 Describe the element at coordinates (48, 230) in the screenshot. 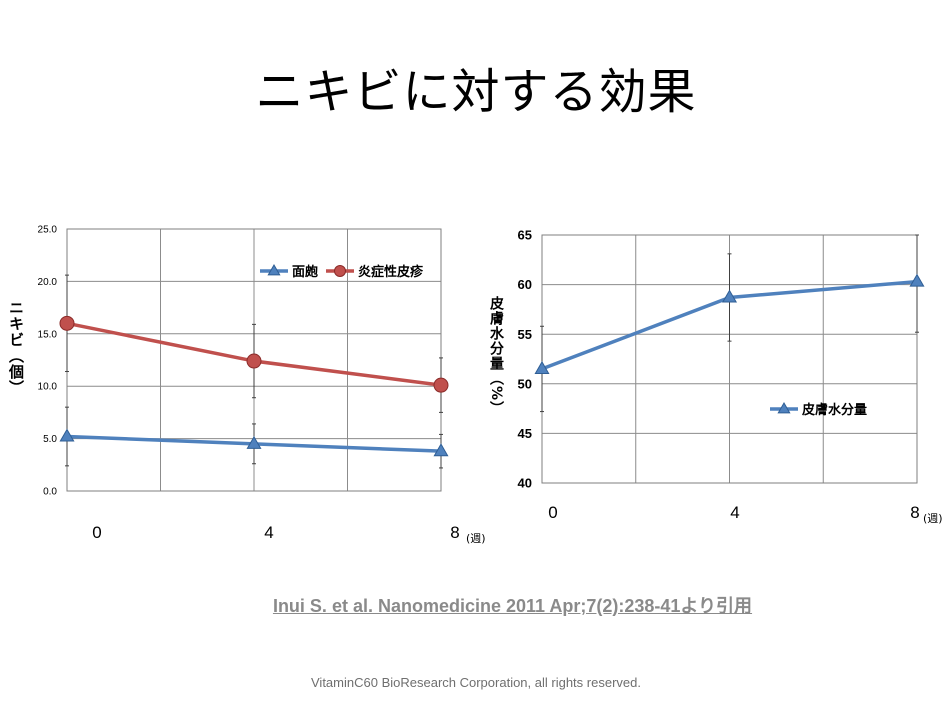

I see `y-tick-label: 25.0` at that location.